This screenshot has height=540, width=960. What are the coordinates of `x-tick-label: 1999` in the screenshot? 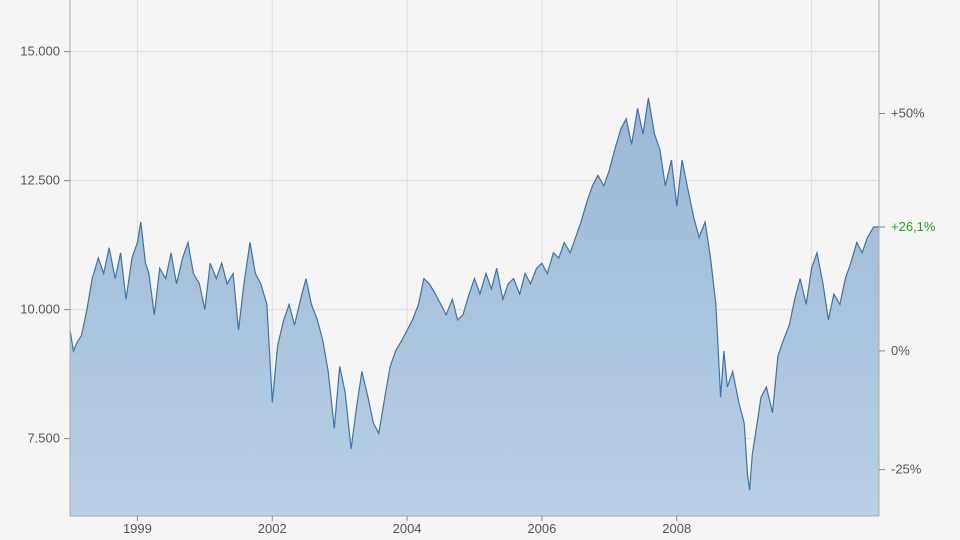 It's located at (137, 528).